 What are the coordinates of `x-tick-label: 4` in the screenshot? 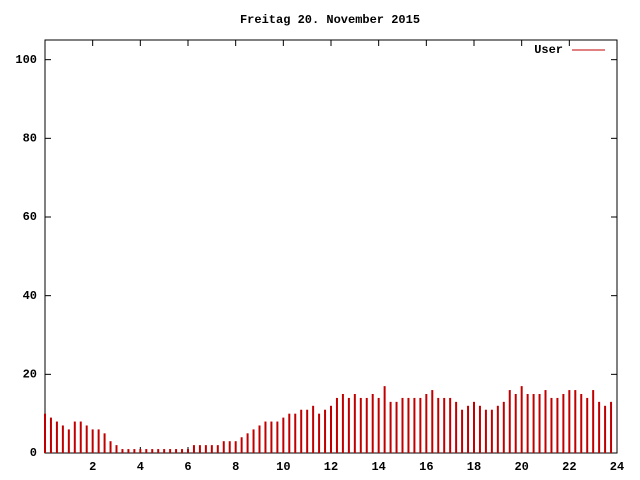 It's located at (140, 467).